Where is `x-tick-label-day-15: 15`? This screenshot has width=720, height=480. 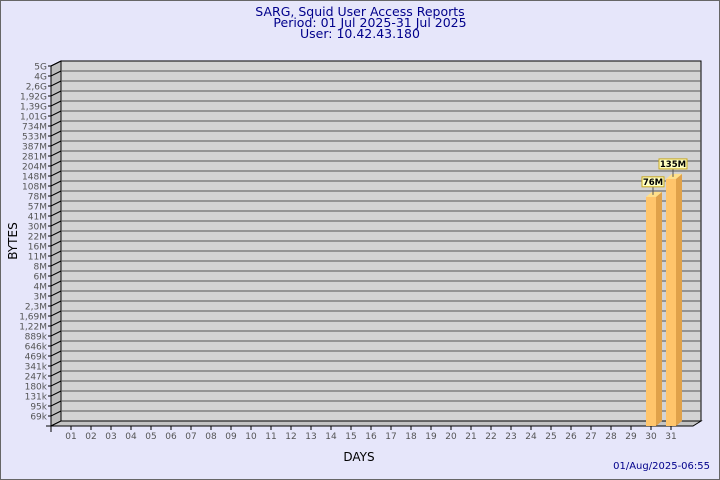 x-tick-label-day-15: 15 is located at coordinates (350, 437).